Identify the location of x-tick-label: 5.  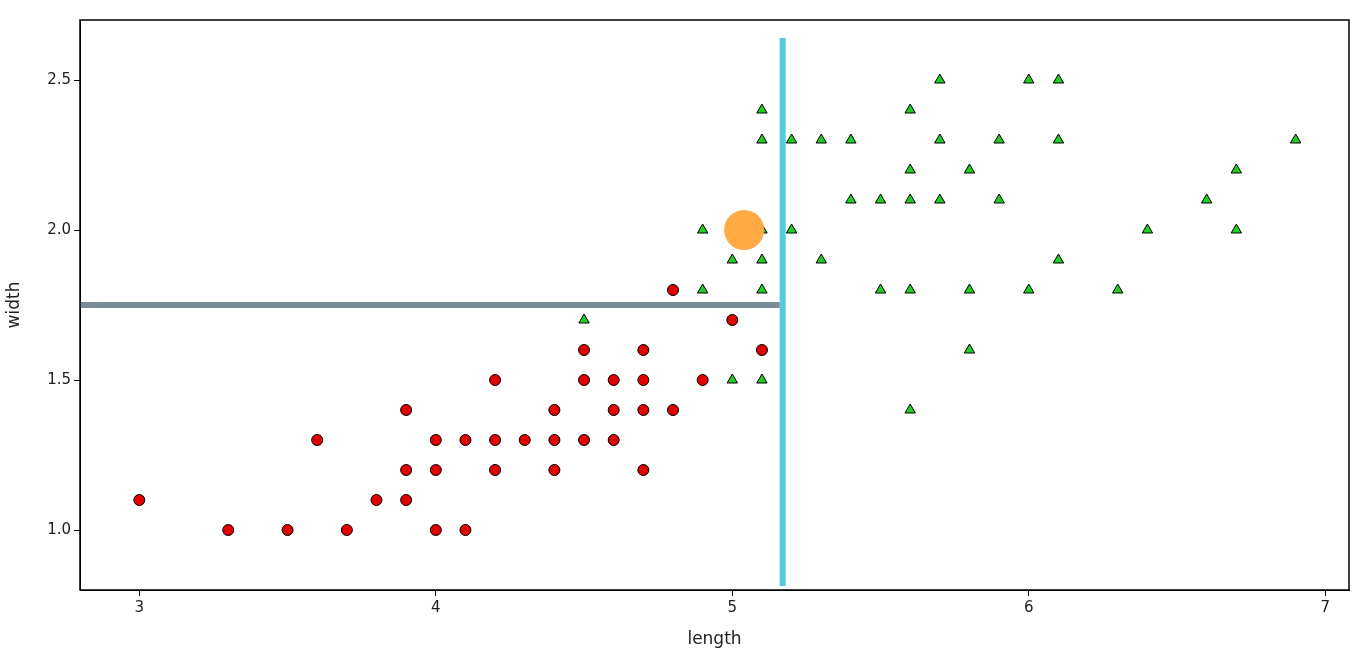
(732, 606).